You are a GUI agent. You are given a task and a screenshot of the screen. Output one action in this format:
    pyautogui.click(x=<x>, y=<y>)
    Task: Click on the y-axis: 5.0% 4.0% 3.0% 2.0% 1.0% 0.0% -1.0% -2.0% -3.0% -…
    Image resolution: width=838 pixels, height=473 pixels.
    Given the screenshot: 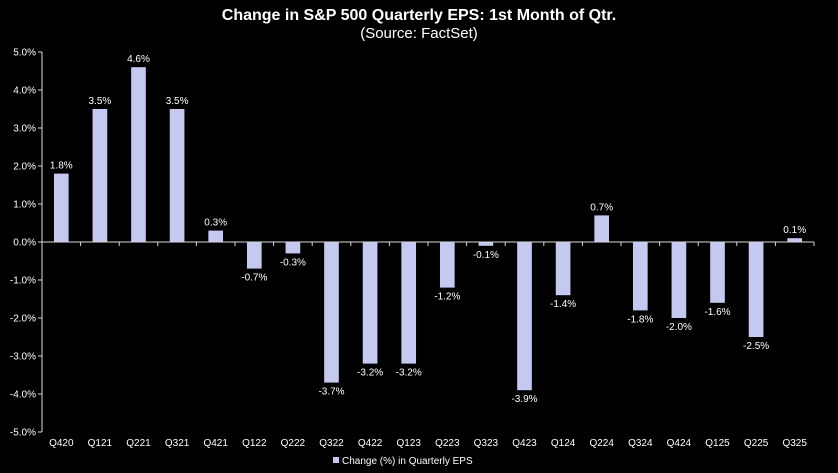 What is the action you would take?
    pyautogui.click(x=26, y=243)
    